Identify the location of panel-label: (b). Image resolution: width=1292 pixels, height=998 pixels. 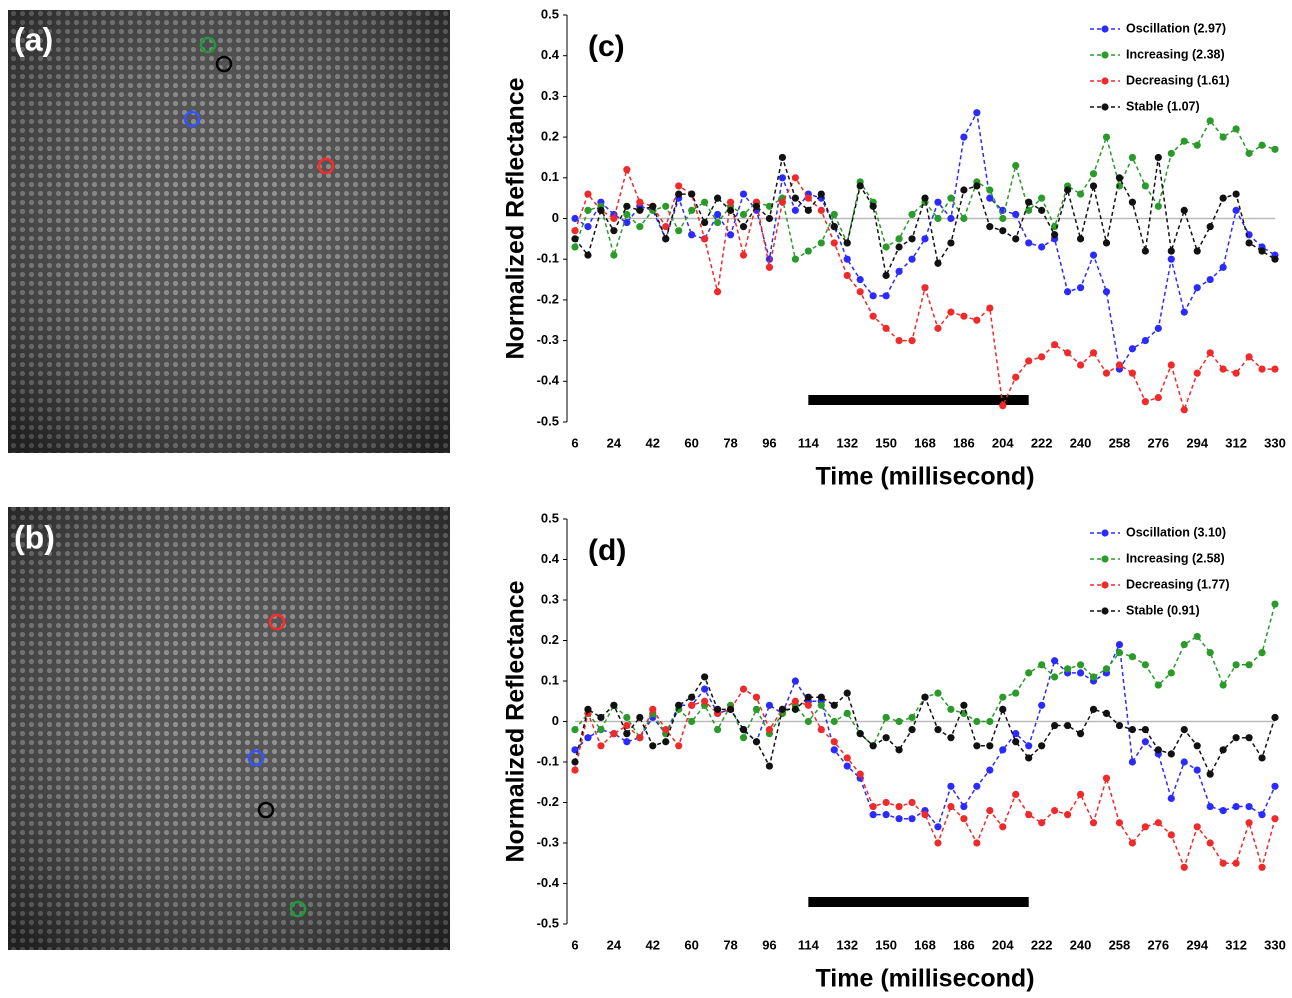
(34, 537).